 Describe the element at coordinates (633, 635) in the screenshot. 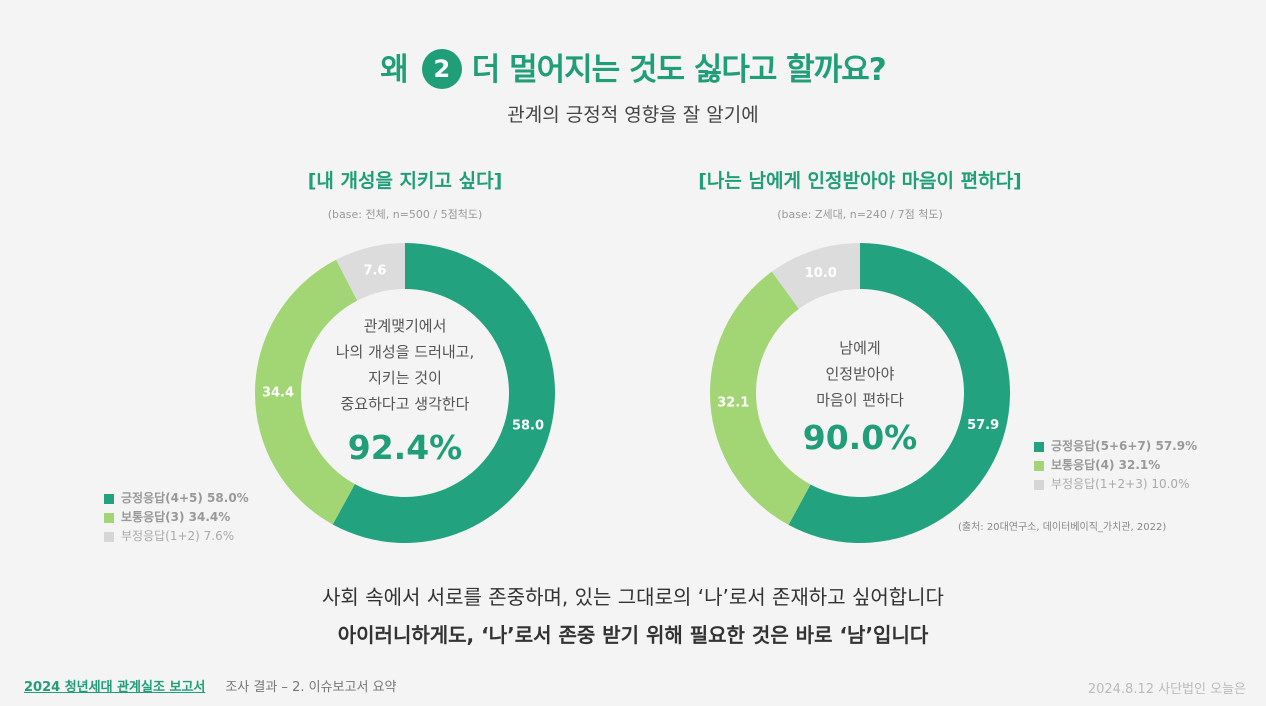

I see `conclusion-line-2: 아이러니하게도, ‘나’로서 존중 받기 위해 필요한 것은 바로 ‘남’입니다` at that location.